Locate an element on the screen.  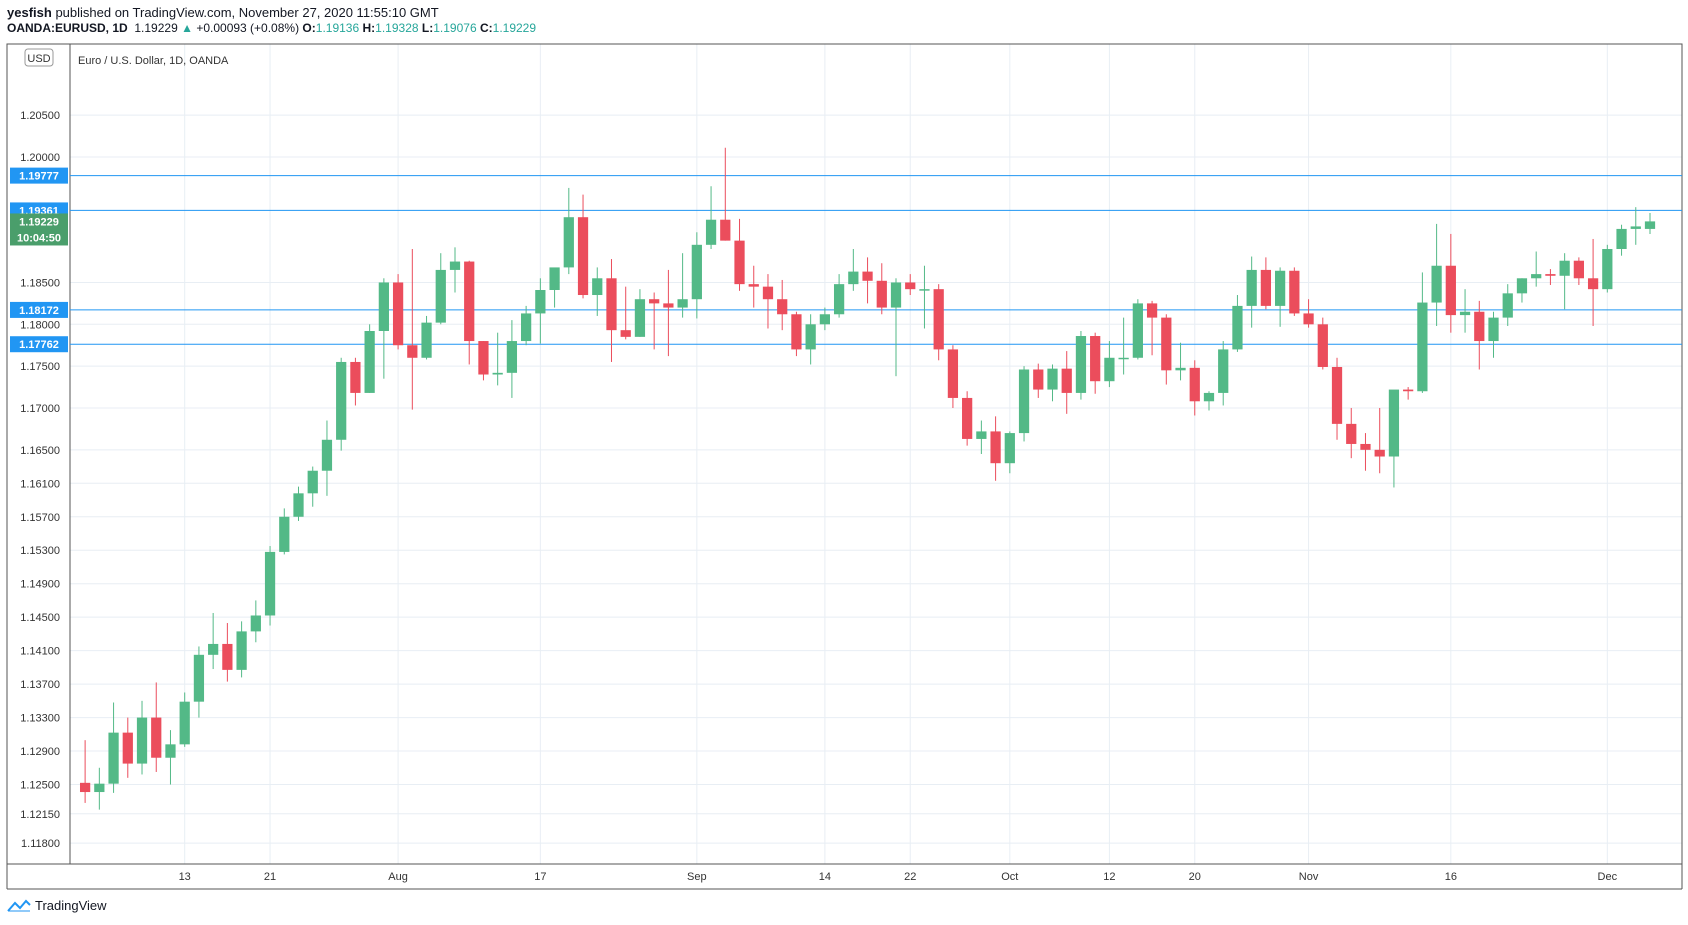
brand-text: TradingView is located at coordinates (71, 905).